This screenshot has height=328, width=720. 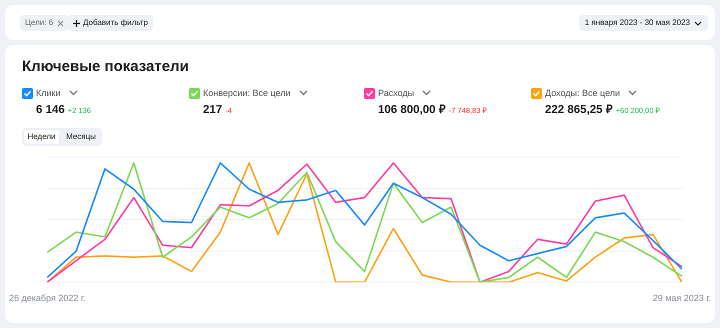 I want to click on text: 6 146, so click(x=50, y=110).